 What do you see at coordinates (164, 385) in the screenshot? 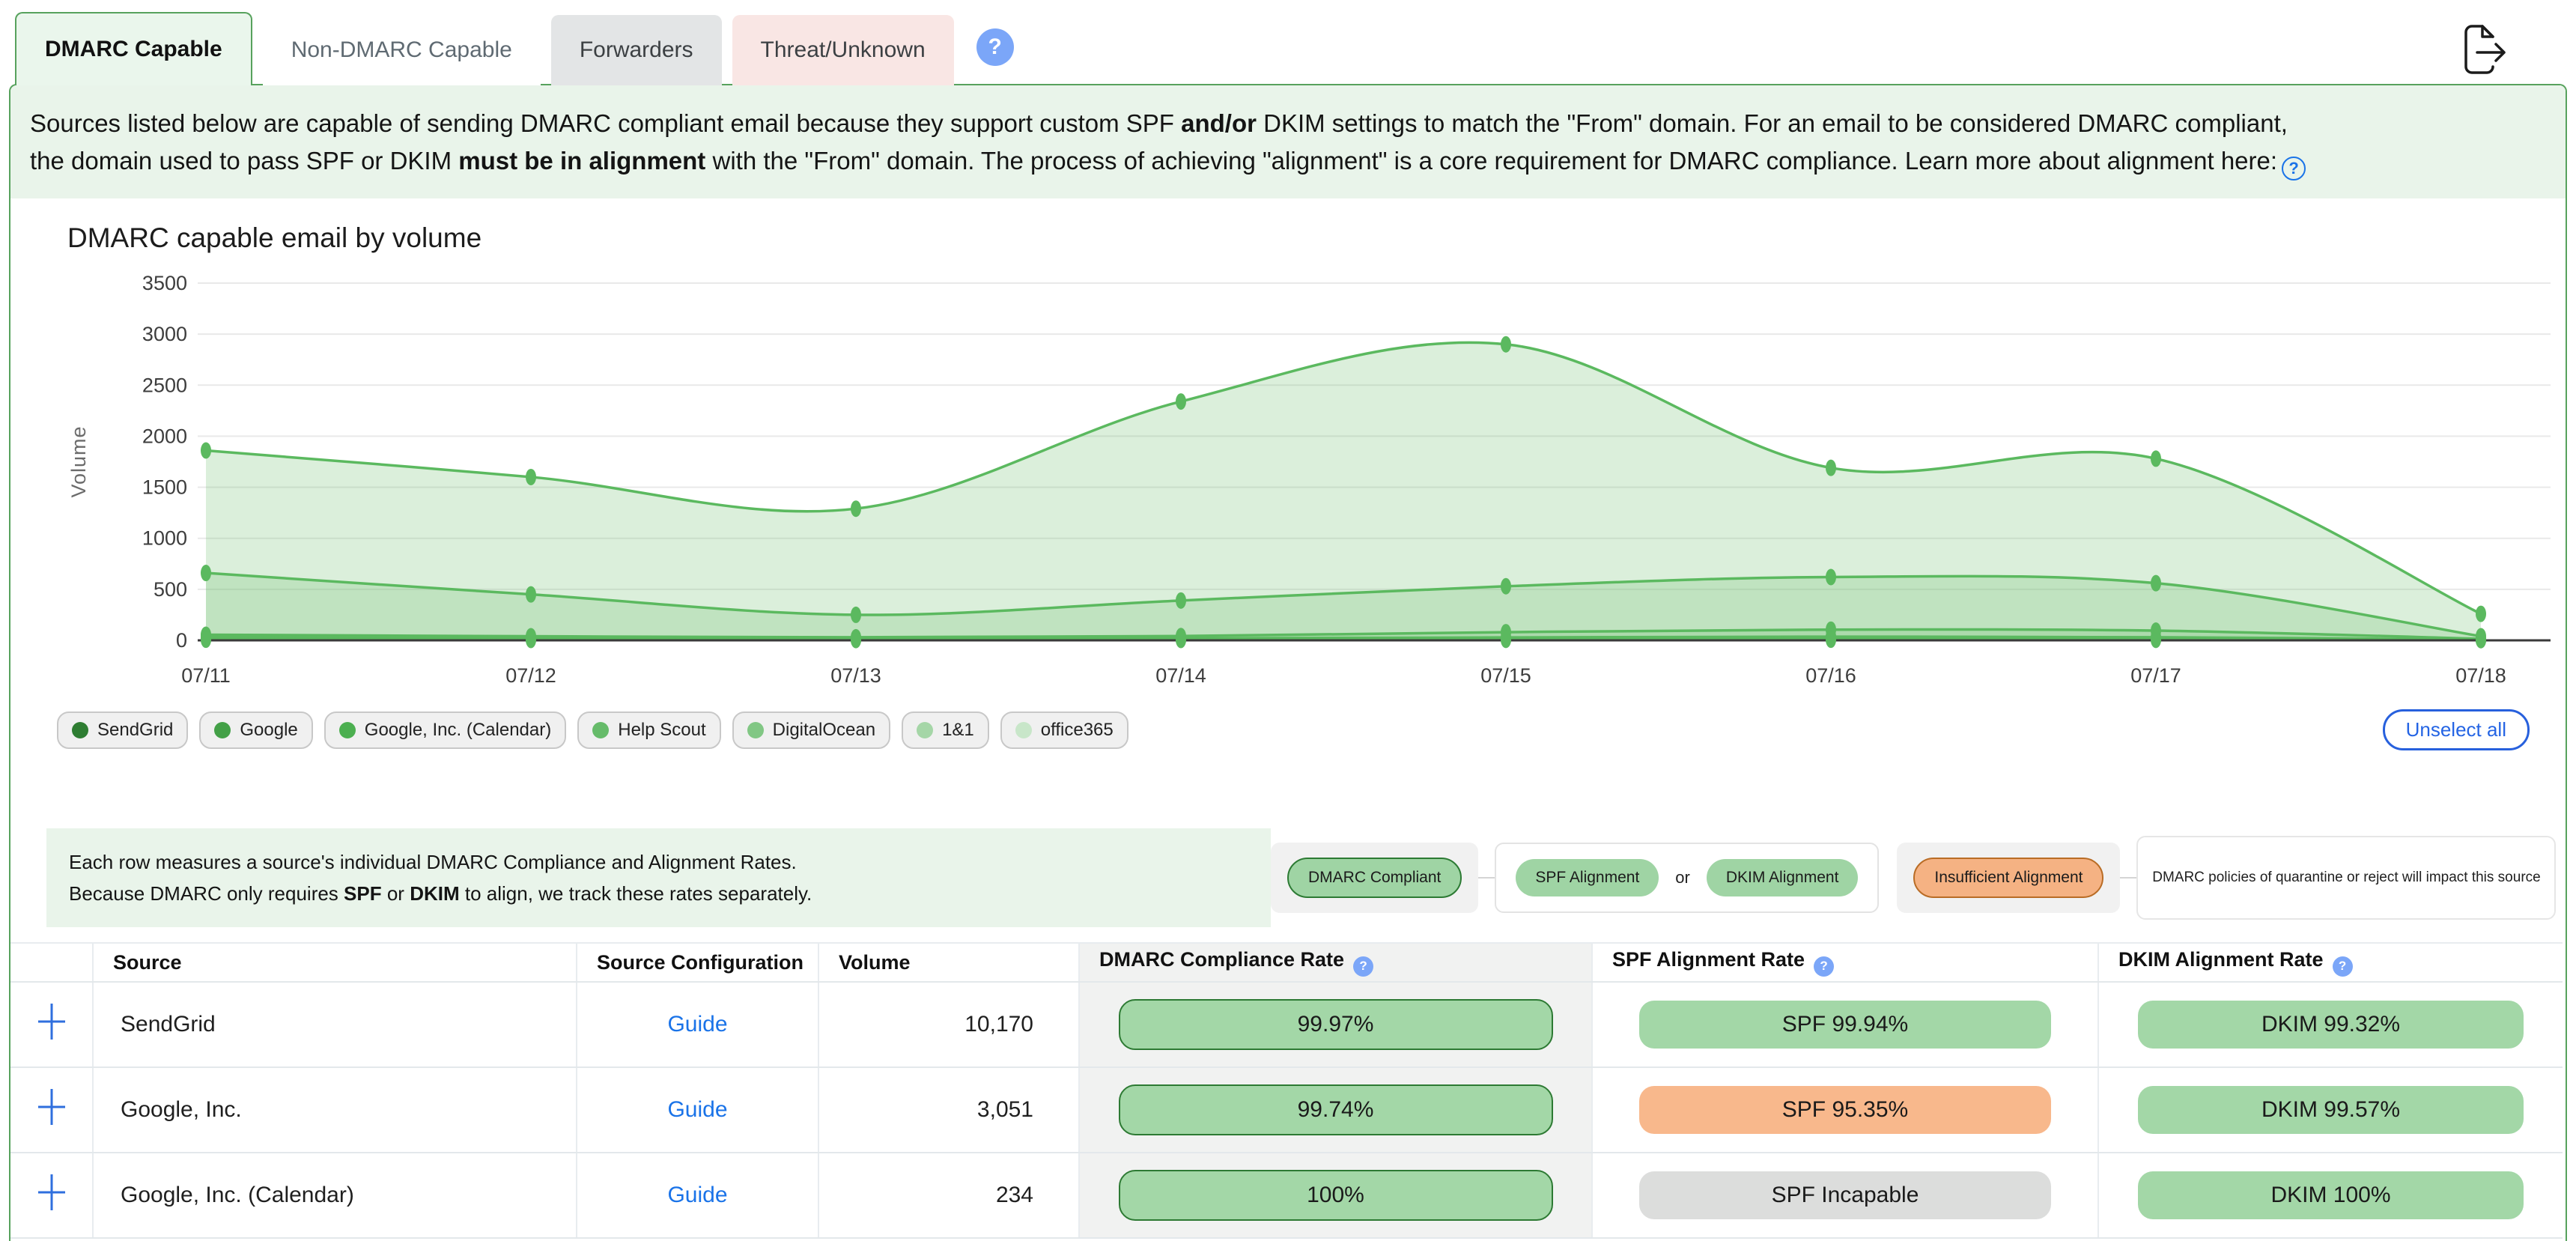
I see `svg-text: 2500` at bounding box center [164, 385].